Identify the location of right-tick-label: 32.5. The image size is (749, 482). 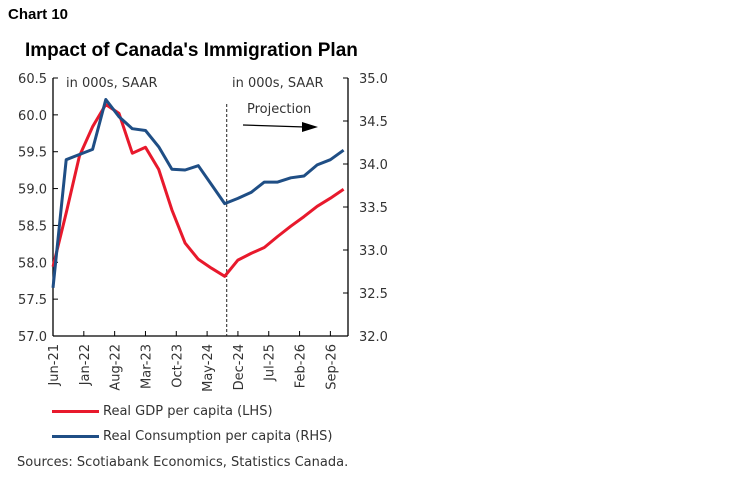
(373, 294).